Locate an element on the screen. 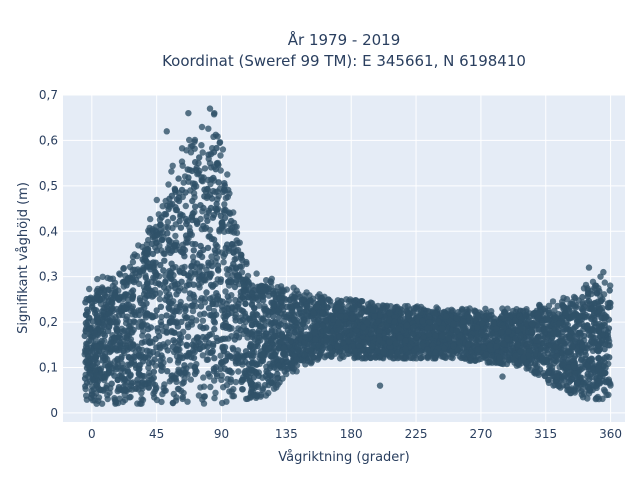  x-tick-label: 225 is located at coordinates (416, 434).